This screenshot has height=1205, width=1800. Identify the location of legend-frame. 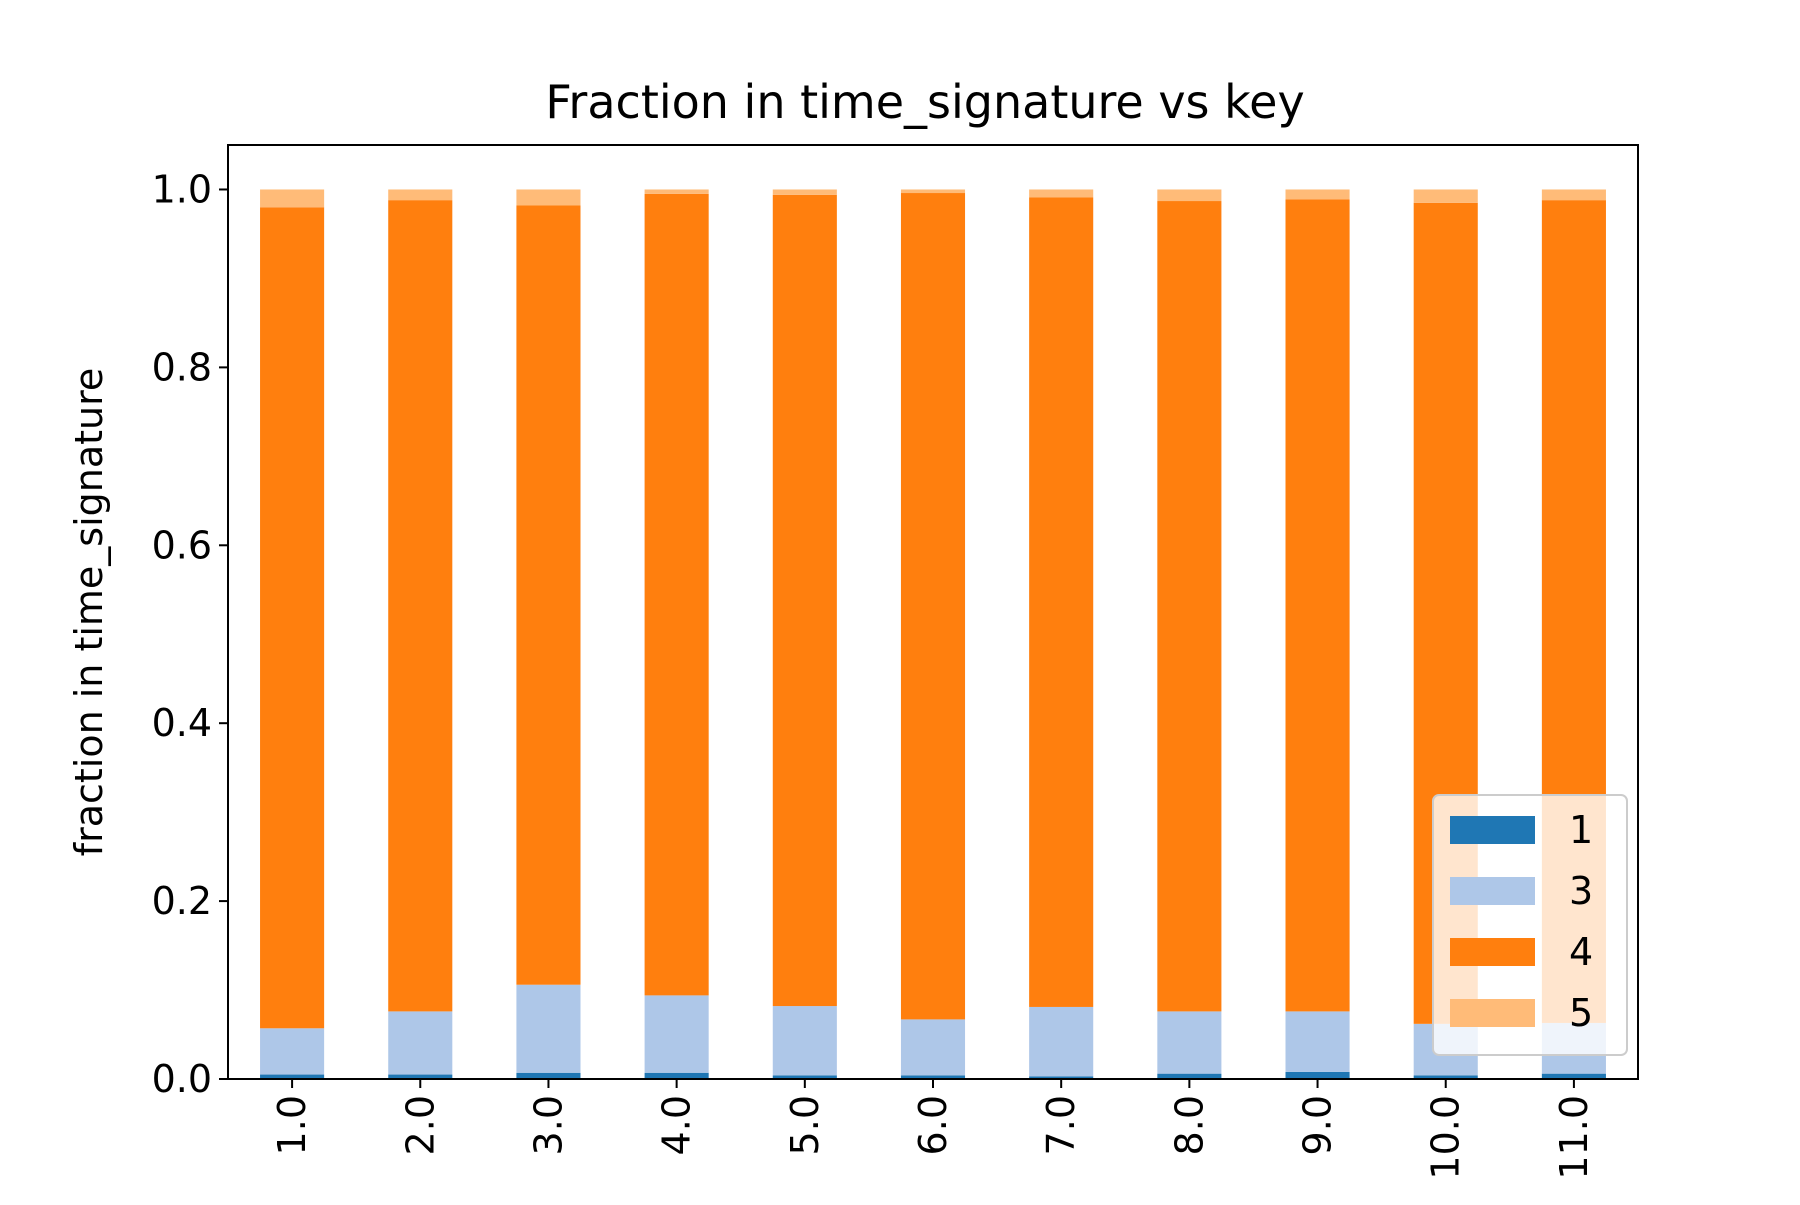
(1530, 925).